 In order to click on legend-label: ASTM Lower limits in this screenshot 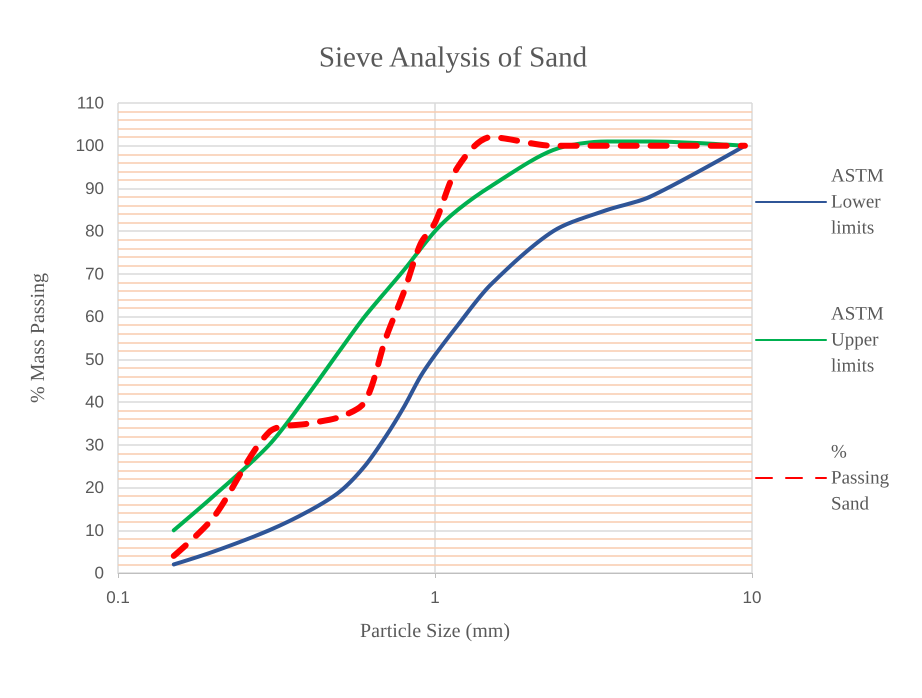, I will do `click(860, 202)`.